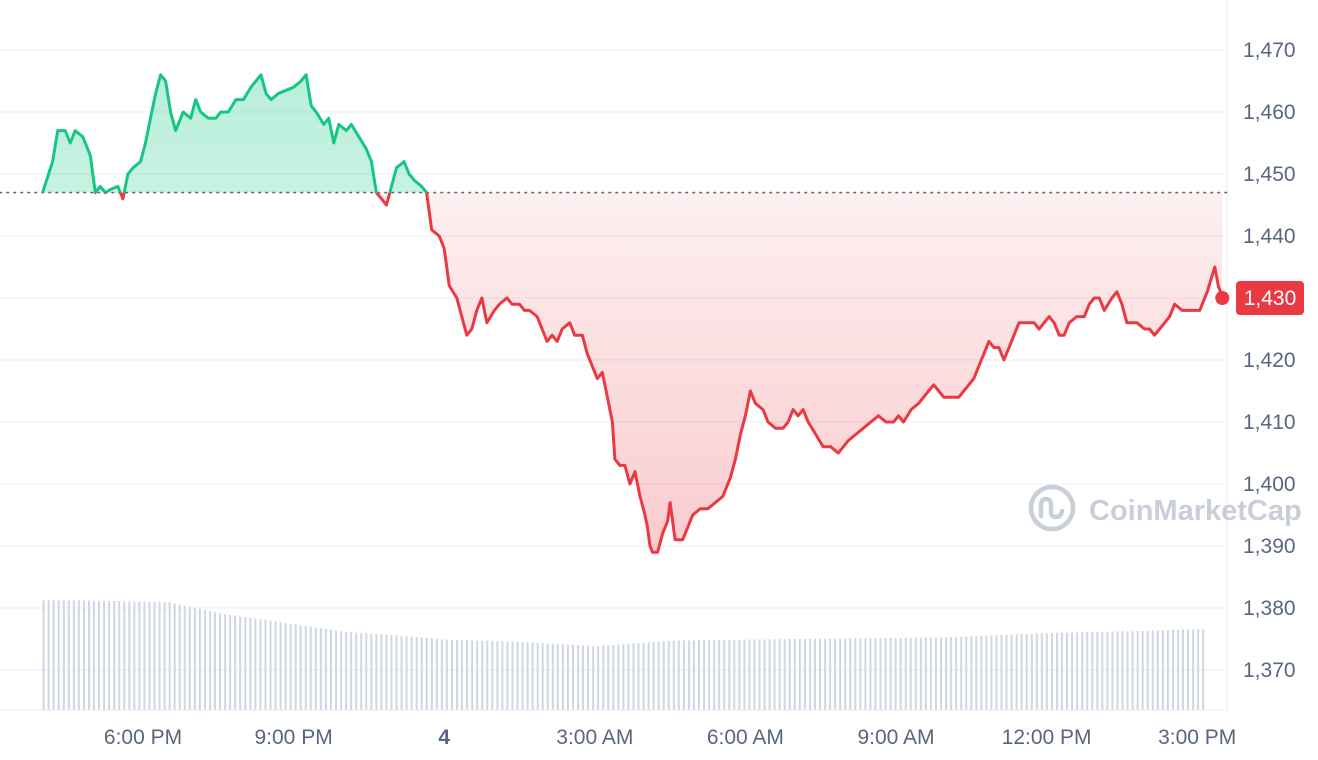 This screenshot has height=760, width=1318. Describe the element at coordinates (623, 655) in the screenshot. I see `volume-bars` at that location.